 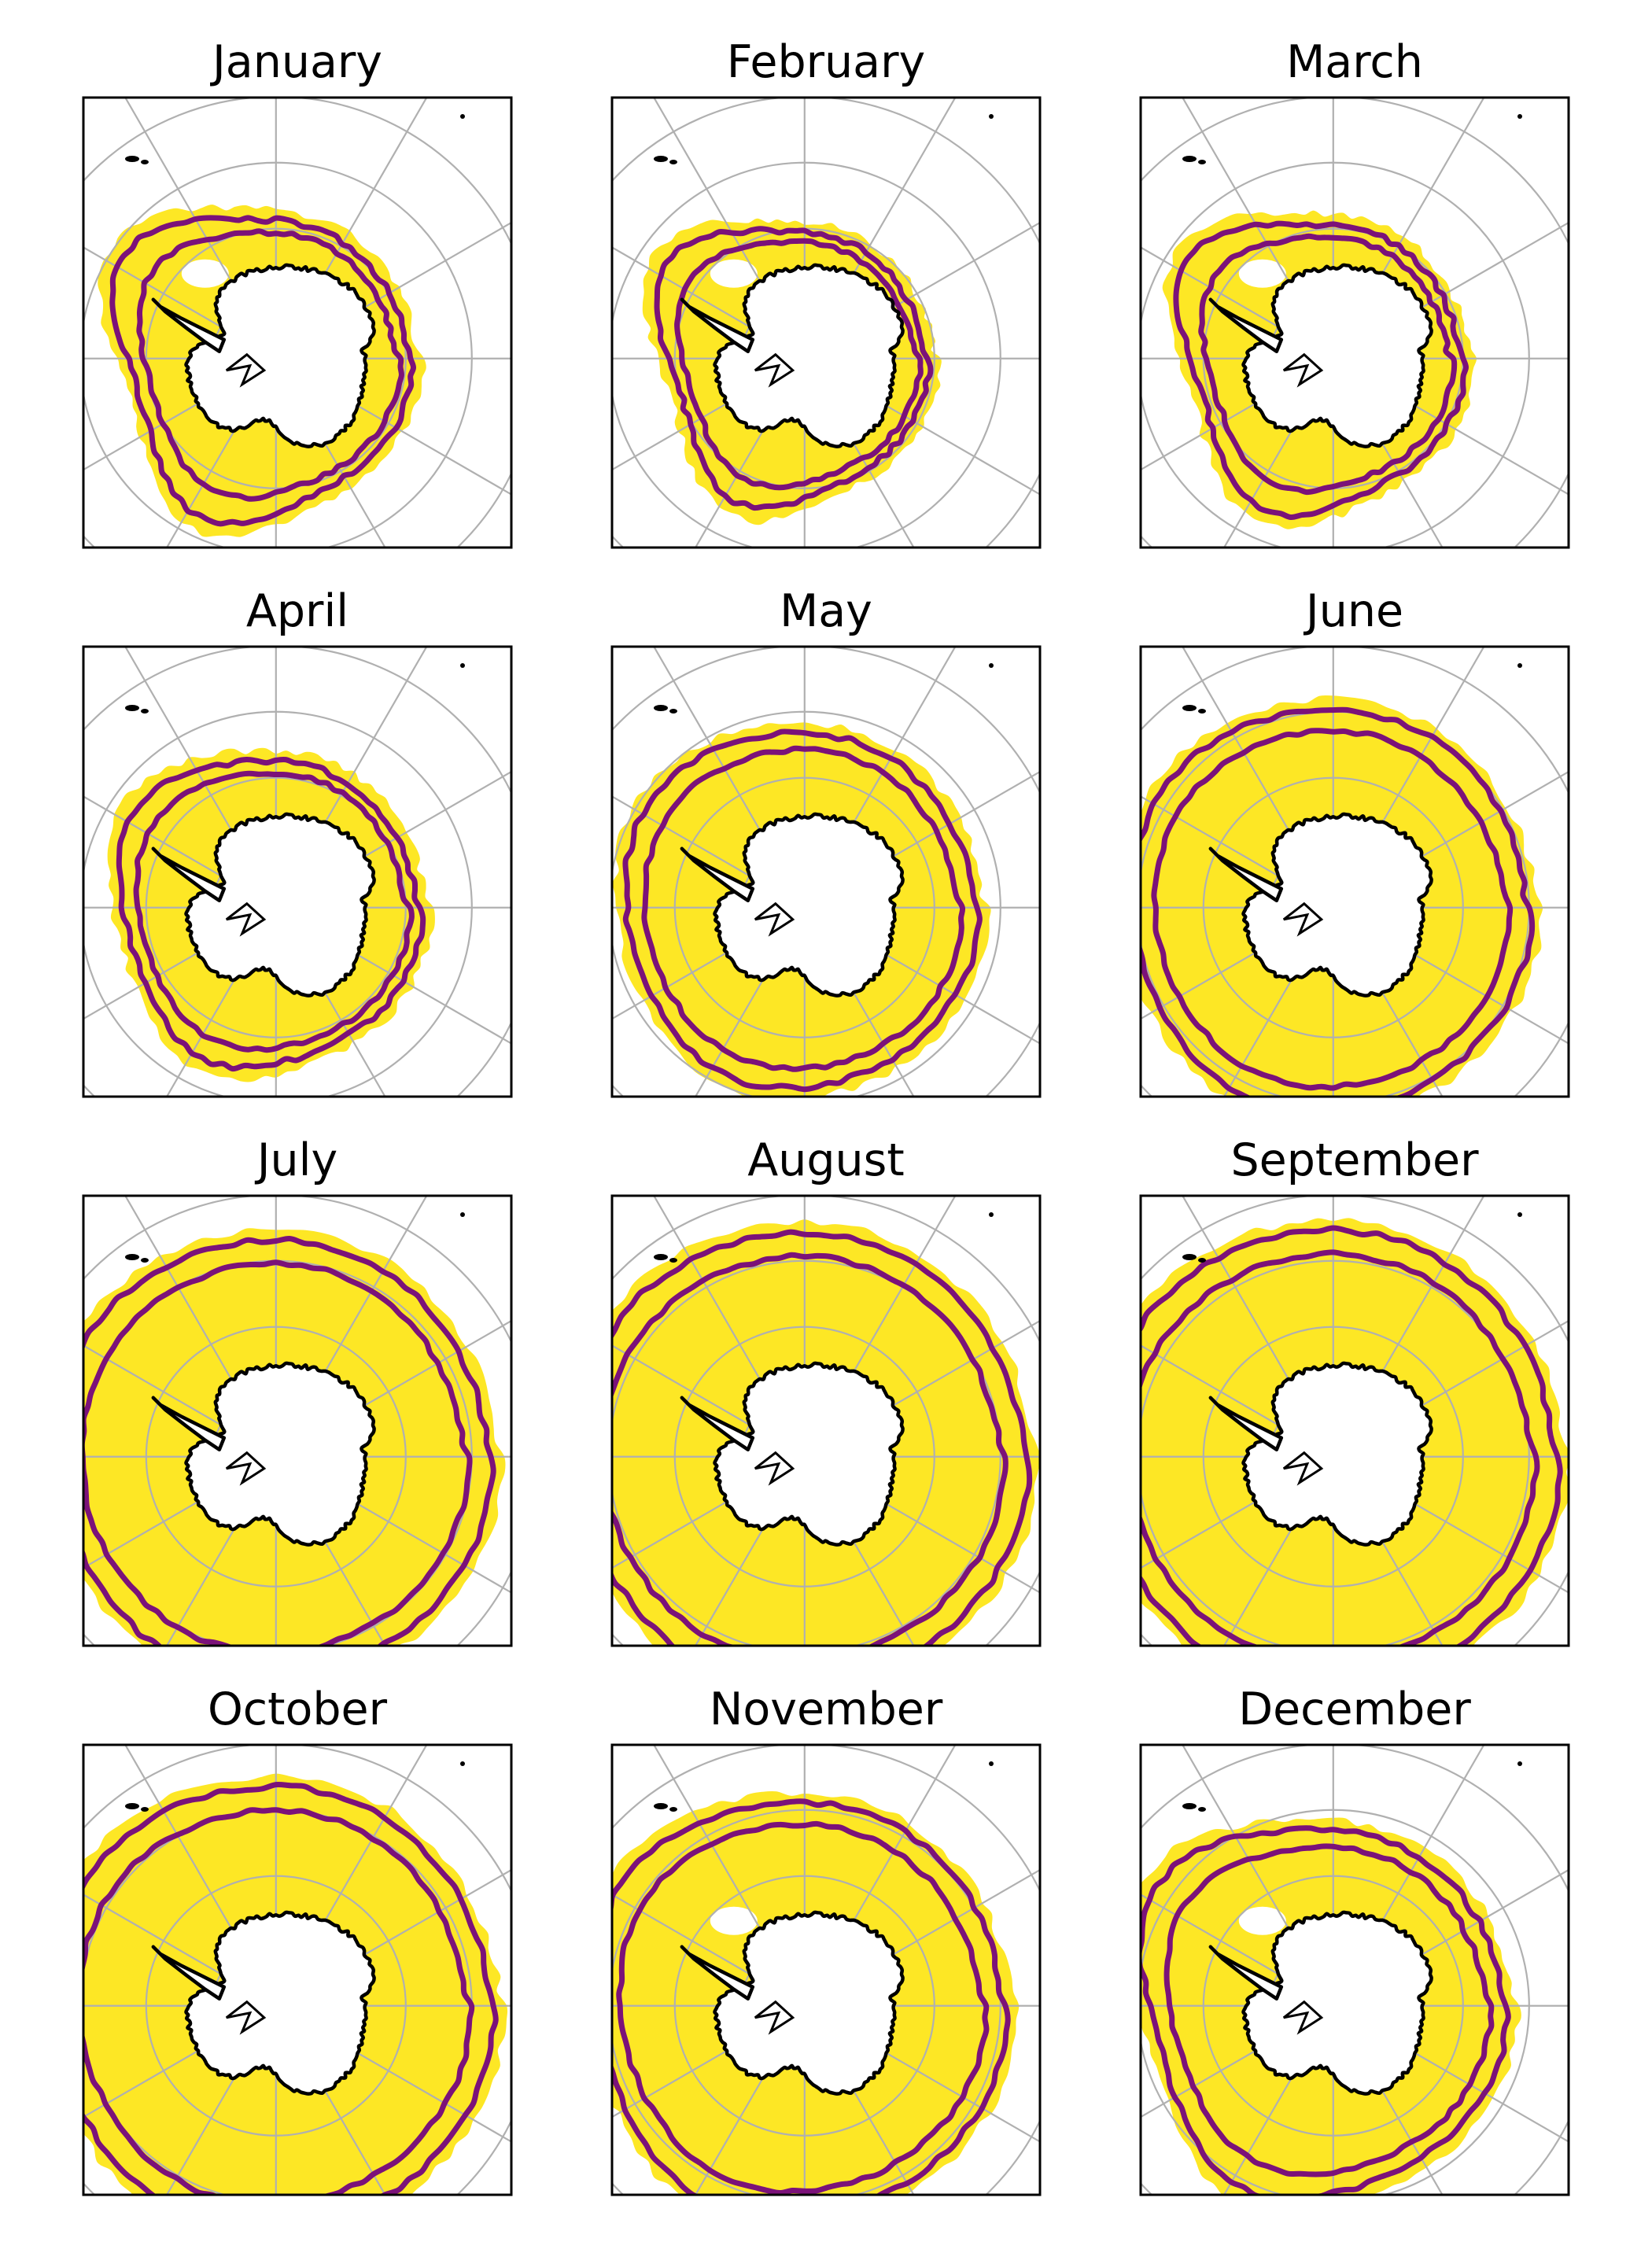 What do you see at coordinates (1354, 62) in the screenshot?
I see `panel-title: March` at bounding box center [1354, 62].